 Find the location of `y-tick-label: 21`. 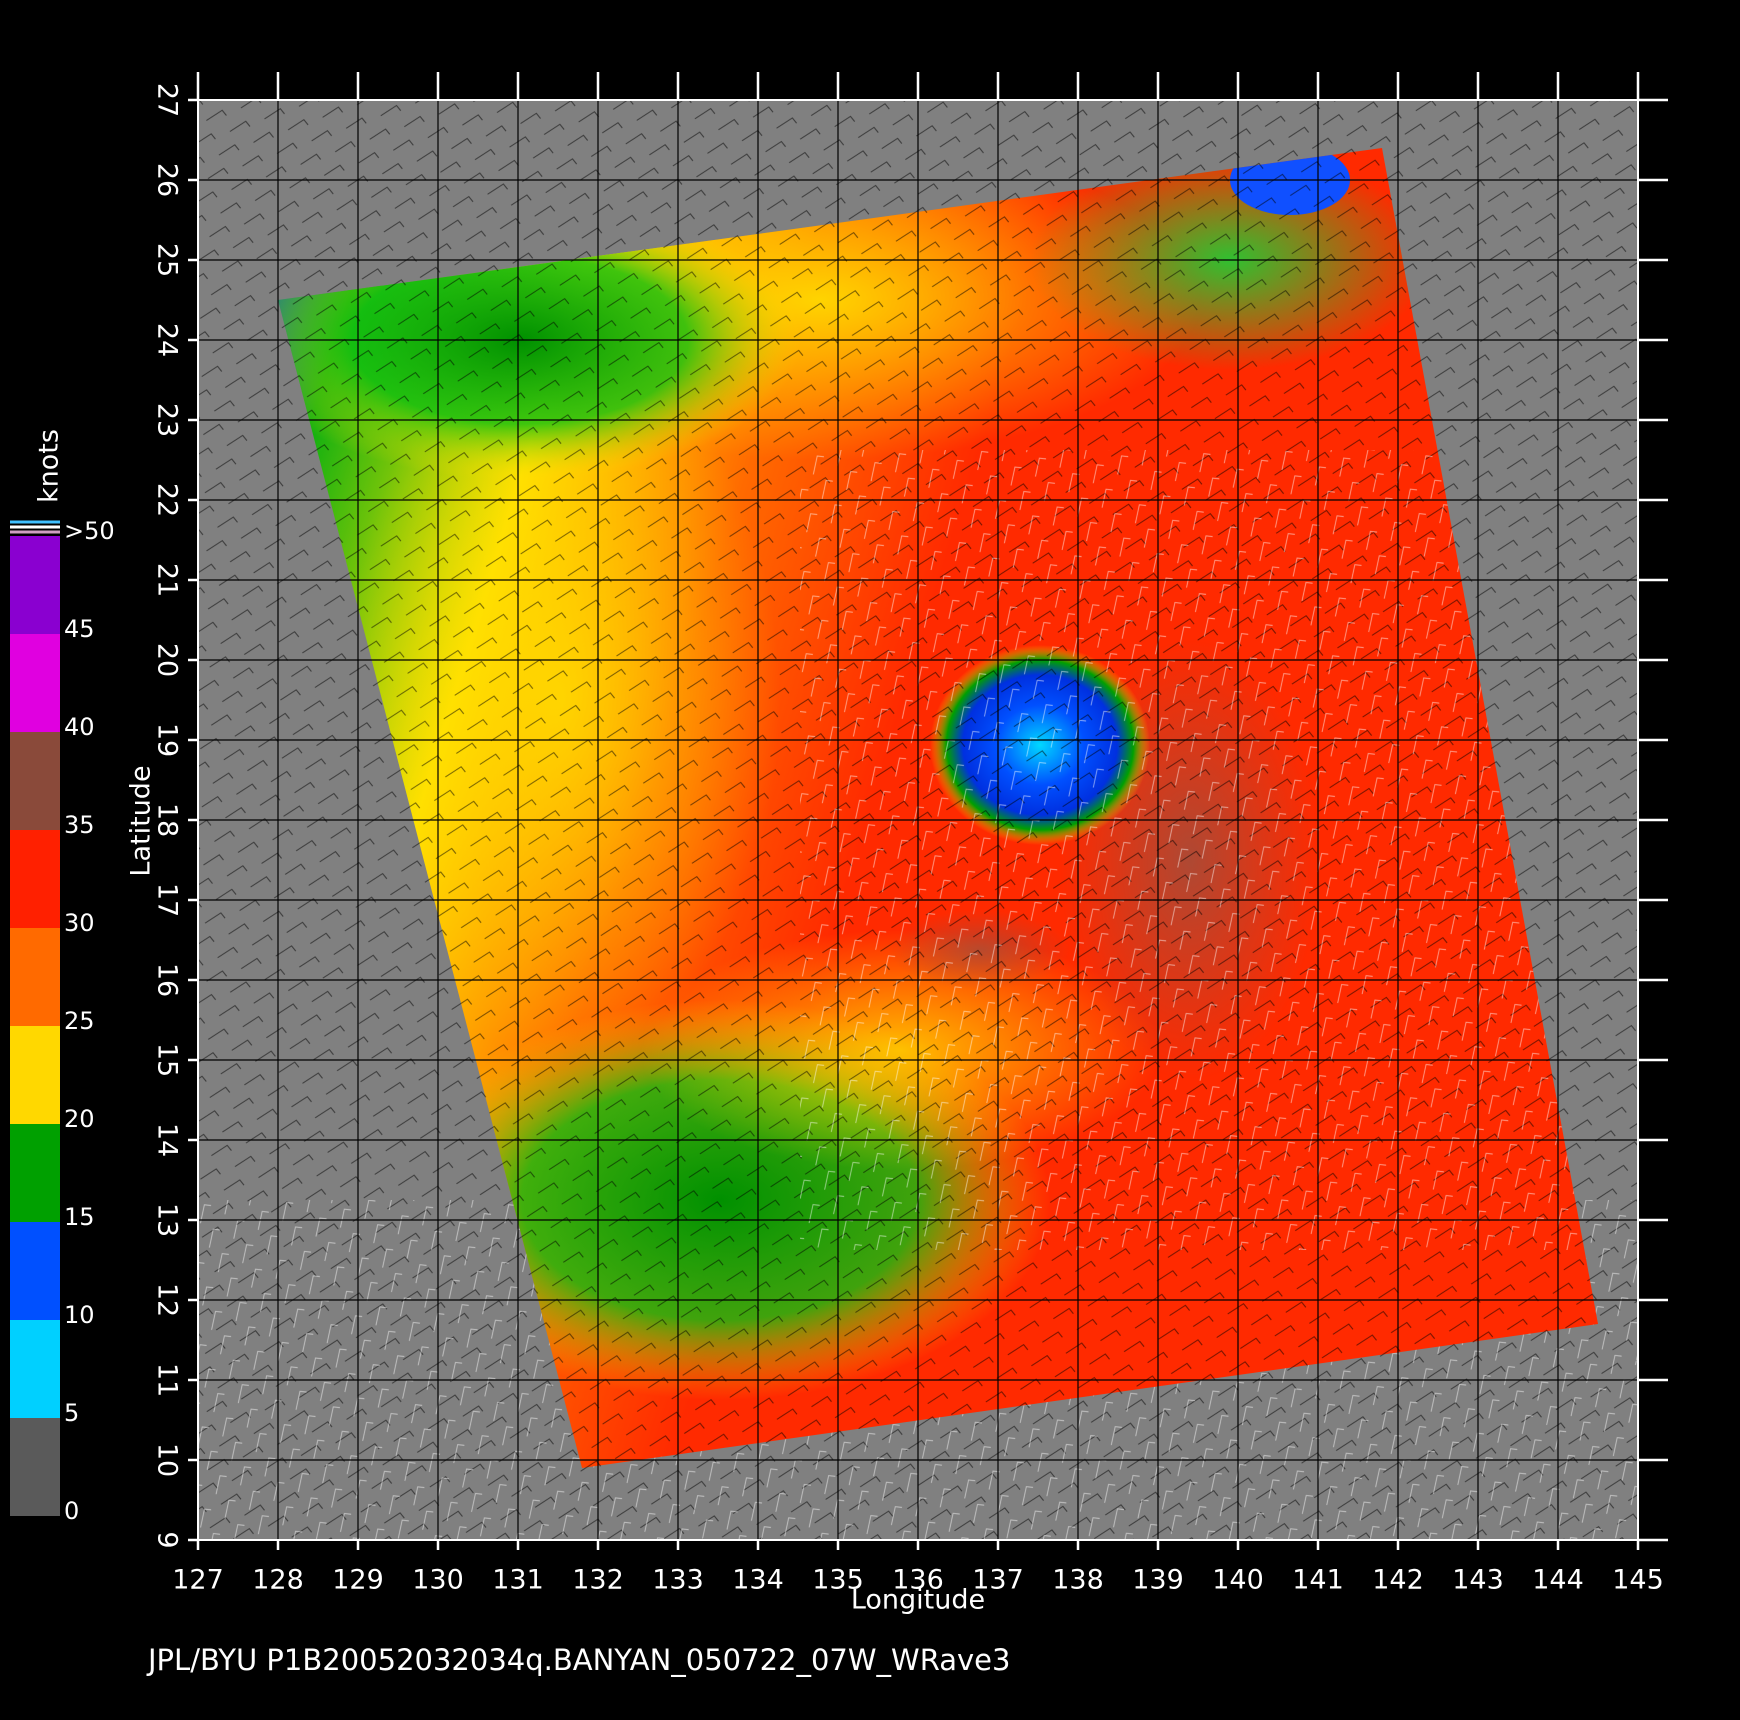

y-tick-label: 21 is located at coordinates (167, 580).